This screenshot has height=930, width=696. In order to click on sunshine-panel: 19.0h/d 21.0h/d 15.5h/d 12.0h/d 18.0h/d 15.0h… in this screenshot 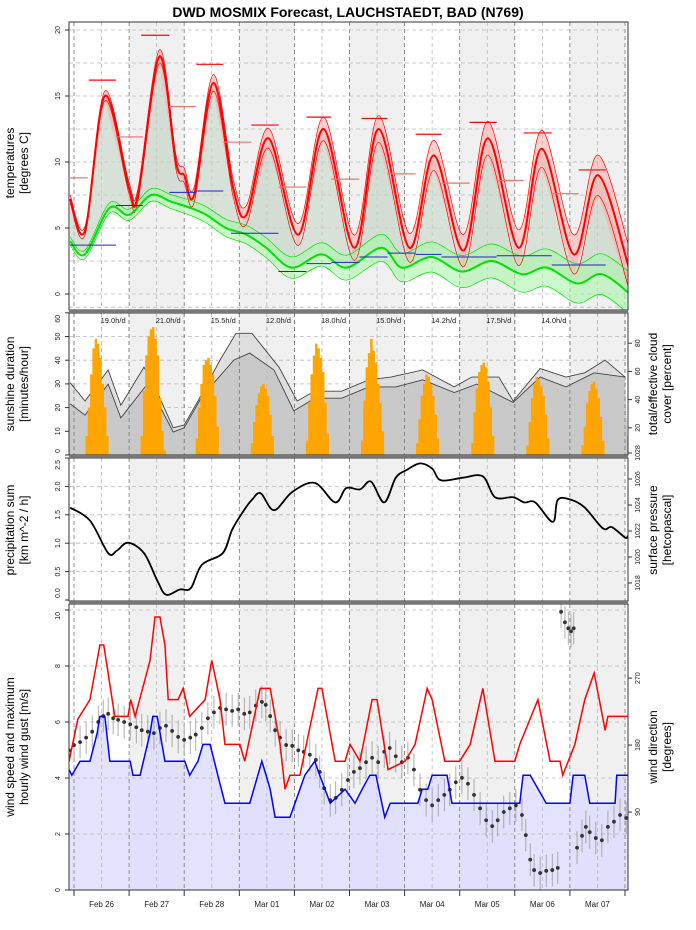, I will do `click(348, 384)`.